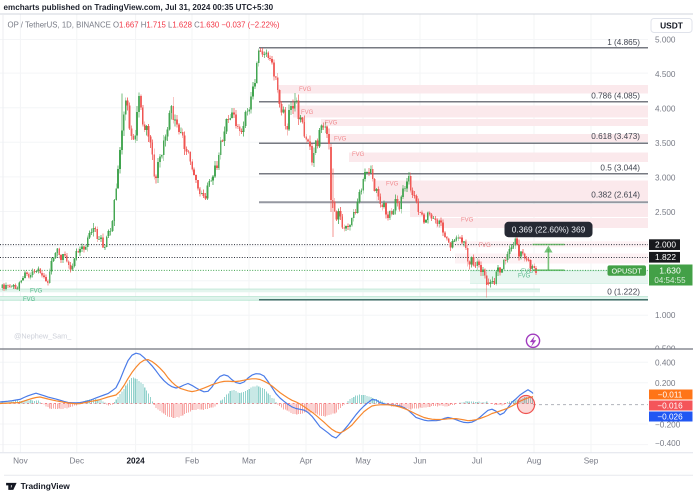  What do you see at coordinates (670, 270) in the screenshot?
I see `svg-text: 1.630` at bounding box center [670, 270].